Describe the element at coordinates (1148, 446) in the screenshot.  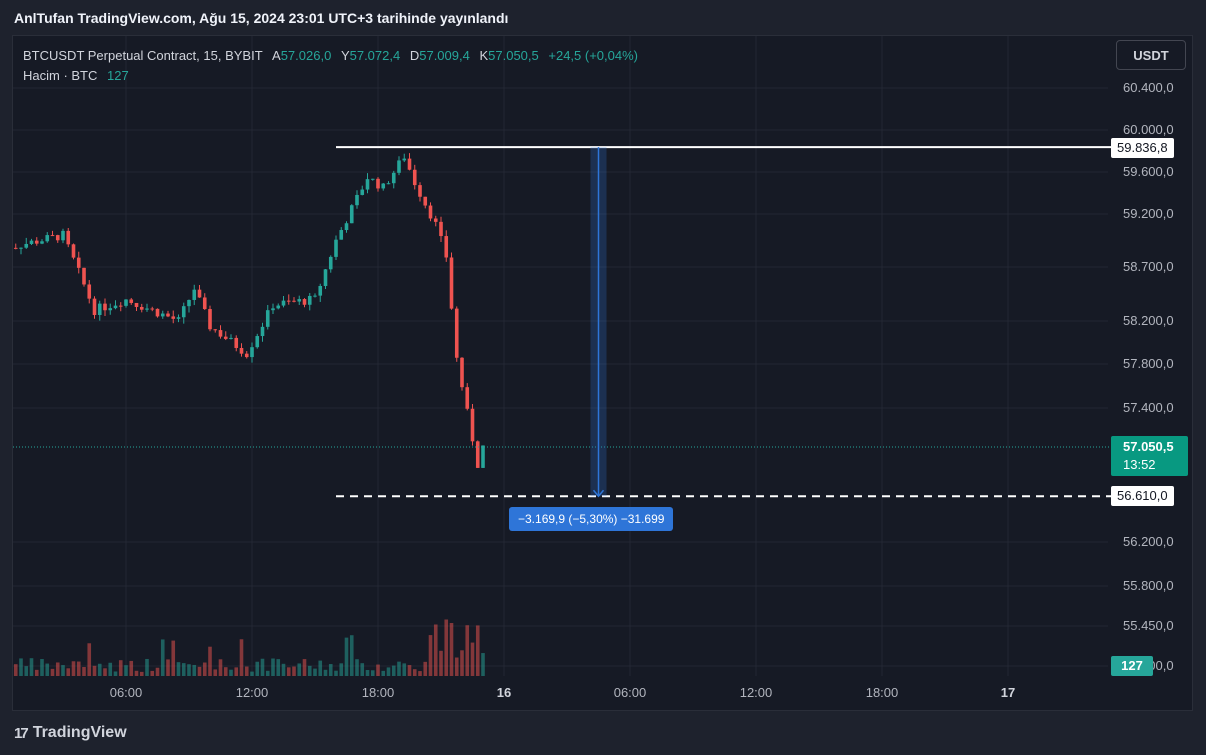
I see `last-price-value: 57.050,5` at that location.